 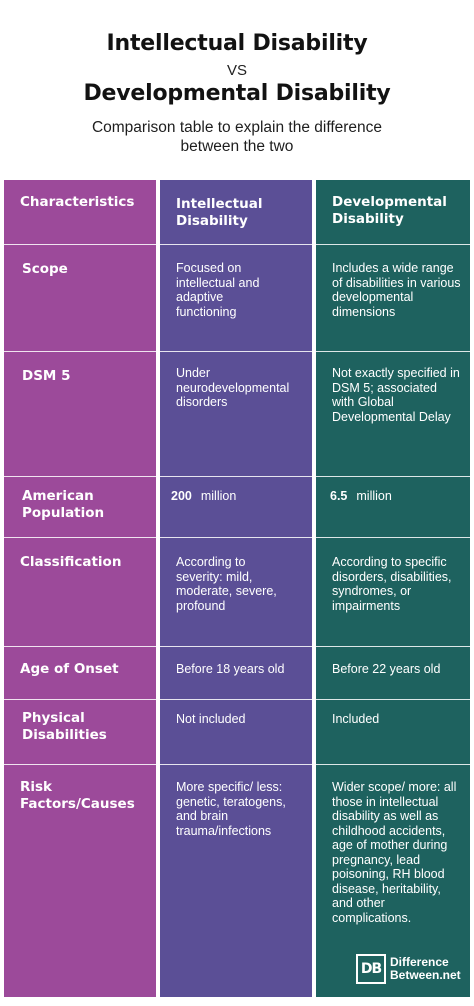 What do you see at coordinates (339, 496) in the screenshot?
I see `population-number: 6.5` at bounding box center [339, 496].